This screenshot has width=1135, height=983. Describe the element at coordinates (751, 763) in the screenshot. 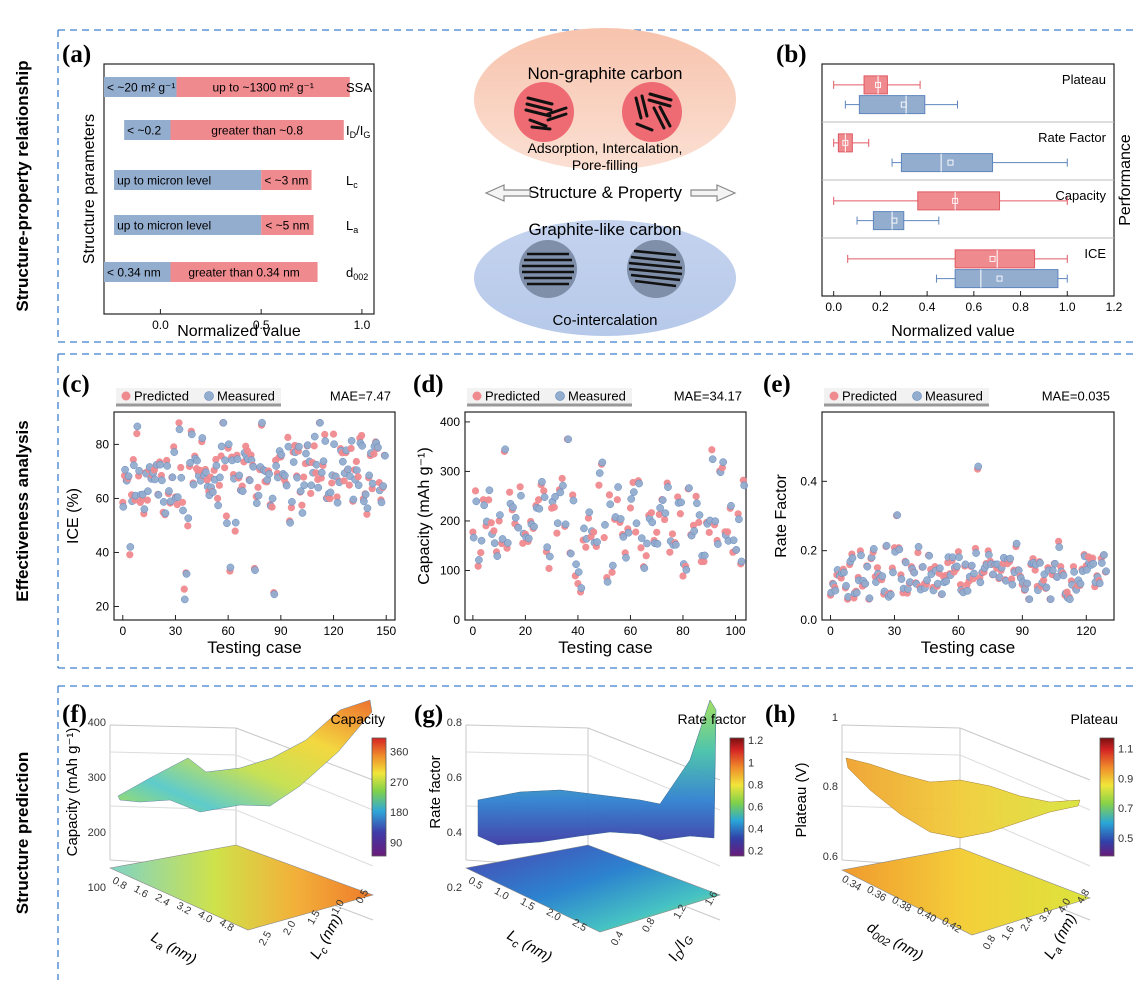

I see `panel-g-colorbar-tick: 1` at that location.